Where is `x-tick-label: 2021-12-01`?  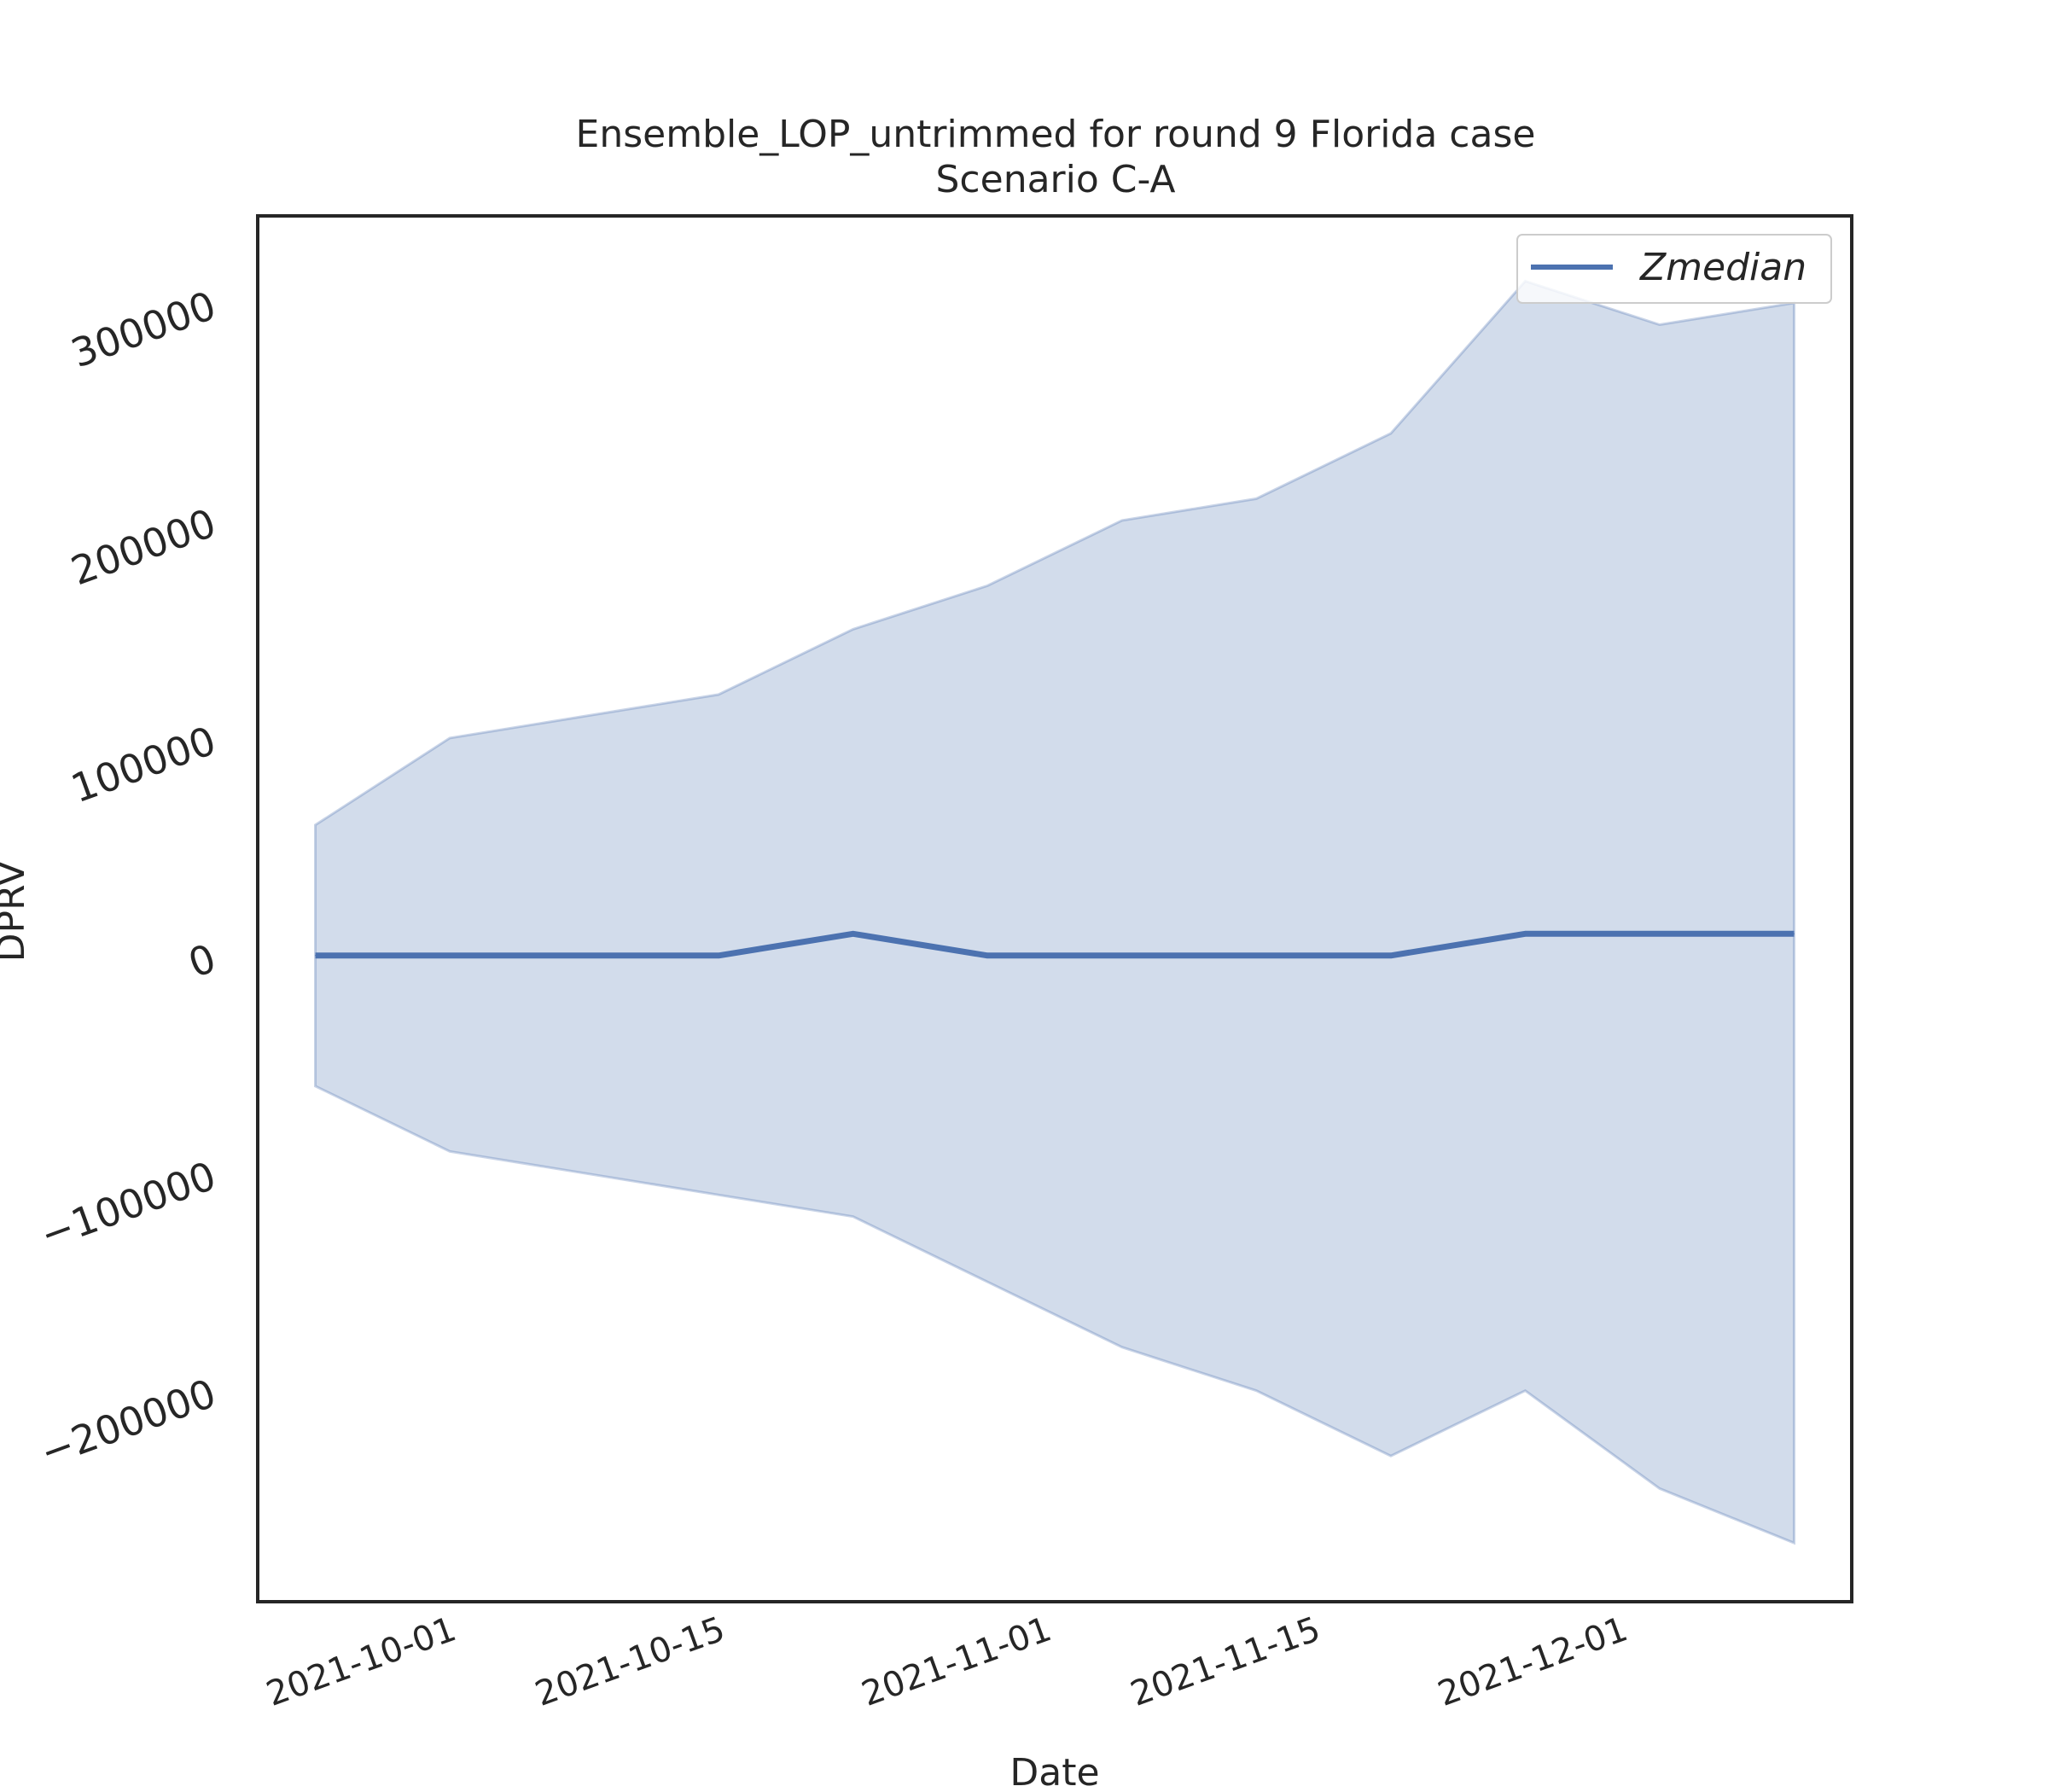 x-tick-label: 2021-12-01 is located at coordinates (1532, 1661).